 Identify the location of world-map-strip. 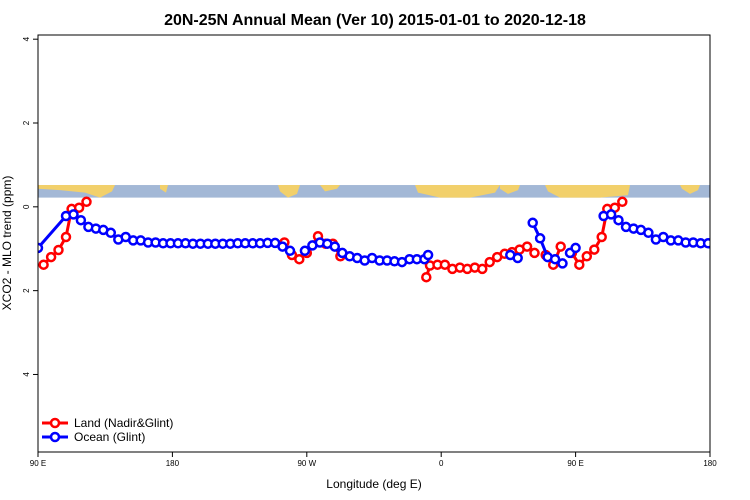
(374, 191).